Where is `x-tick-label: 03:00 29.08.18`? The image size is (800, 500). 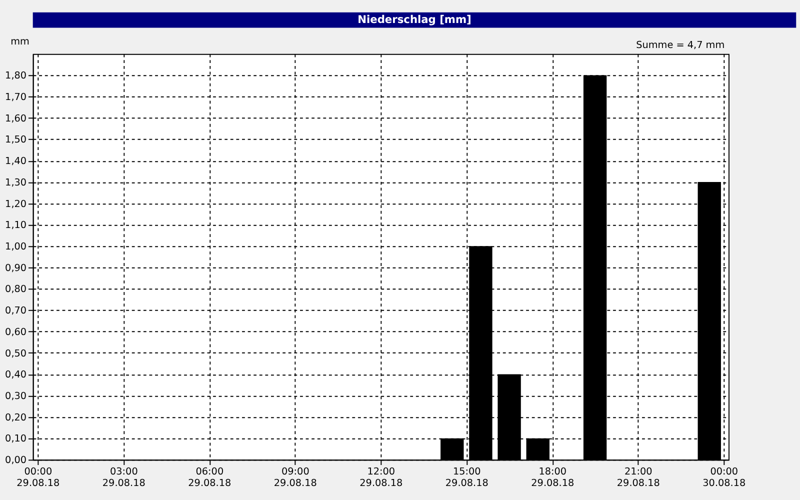 x-tick-label: 03:00 29.08.18 is located at coordinates (124, 478).